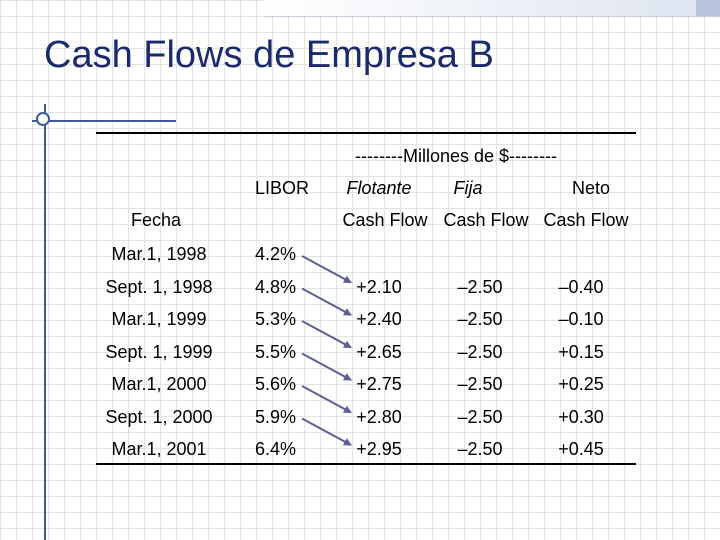 The image size is (720, 540). Describe the element at coordinates (581, 449) in the screenshot. I see `cell-neto: +0.45` at that location.